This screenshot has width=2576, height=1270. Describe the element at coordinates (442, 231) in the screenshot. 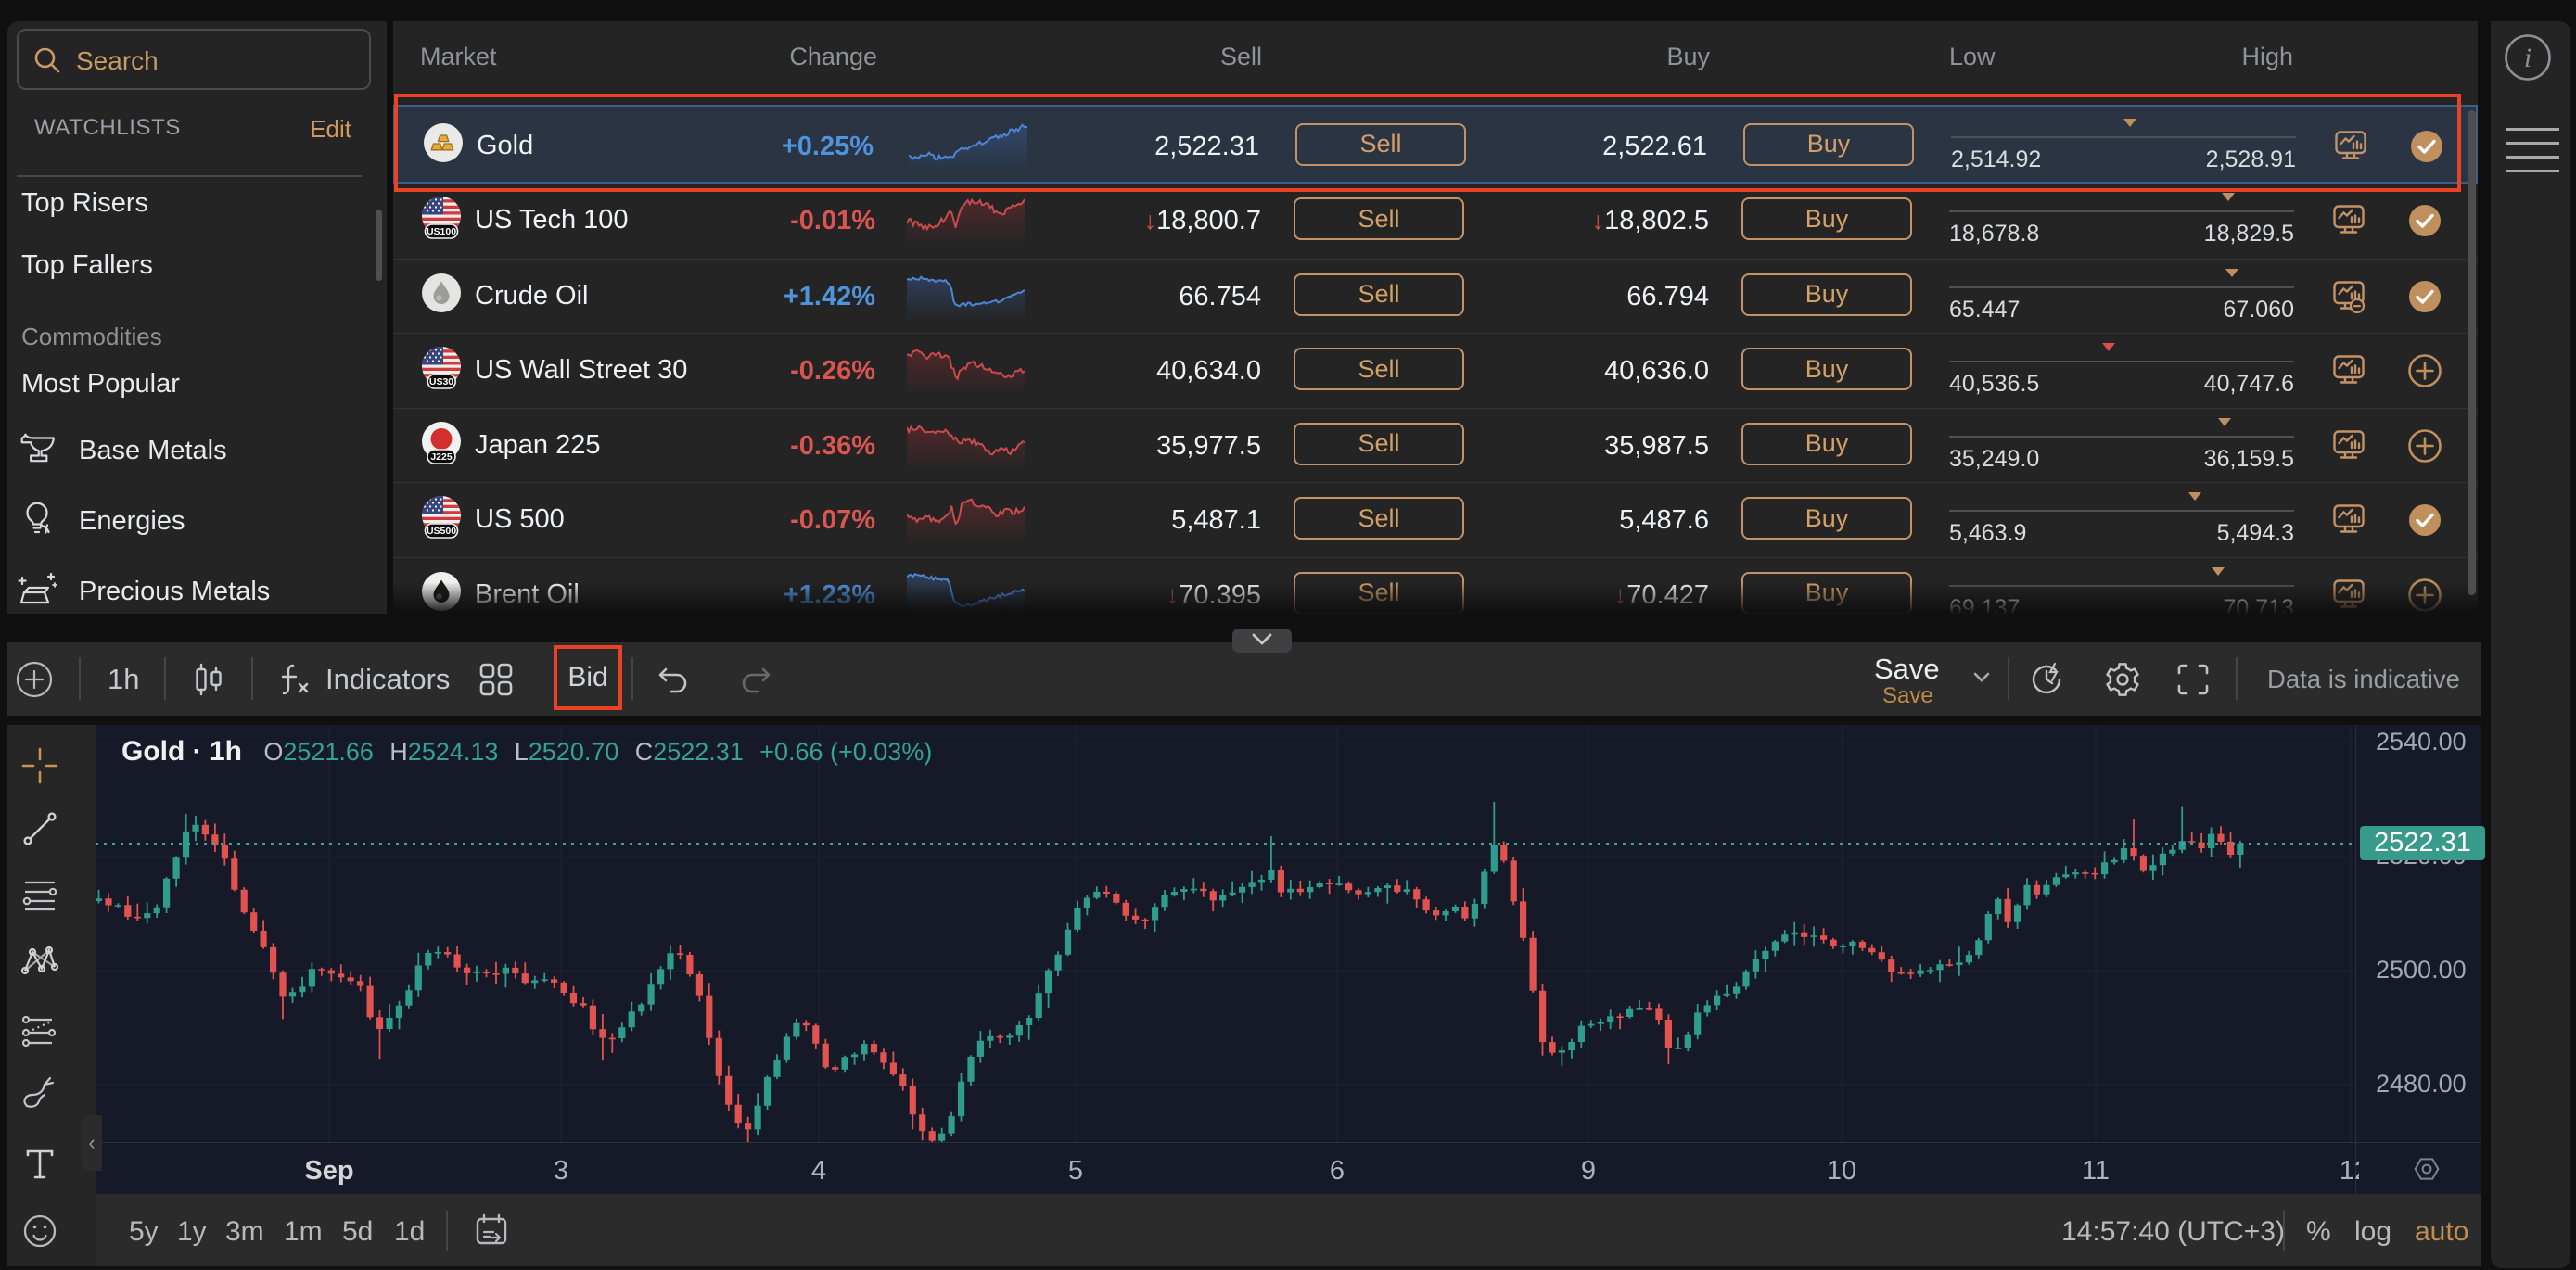

I see `svg-text: US100` at that location.